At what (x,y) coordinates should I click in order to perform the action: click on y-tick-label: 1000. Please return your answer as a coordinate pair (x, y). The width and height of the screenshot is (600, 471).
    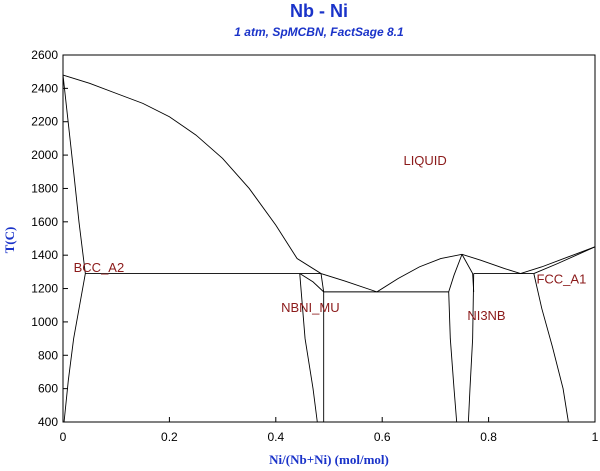
    Looking at the image, I should click on (44, 322).